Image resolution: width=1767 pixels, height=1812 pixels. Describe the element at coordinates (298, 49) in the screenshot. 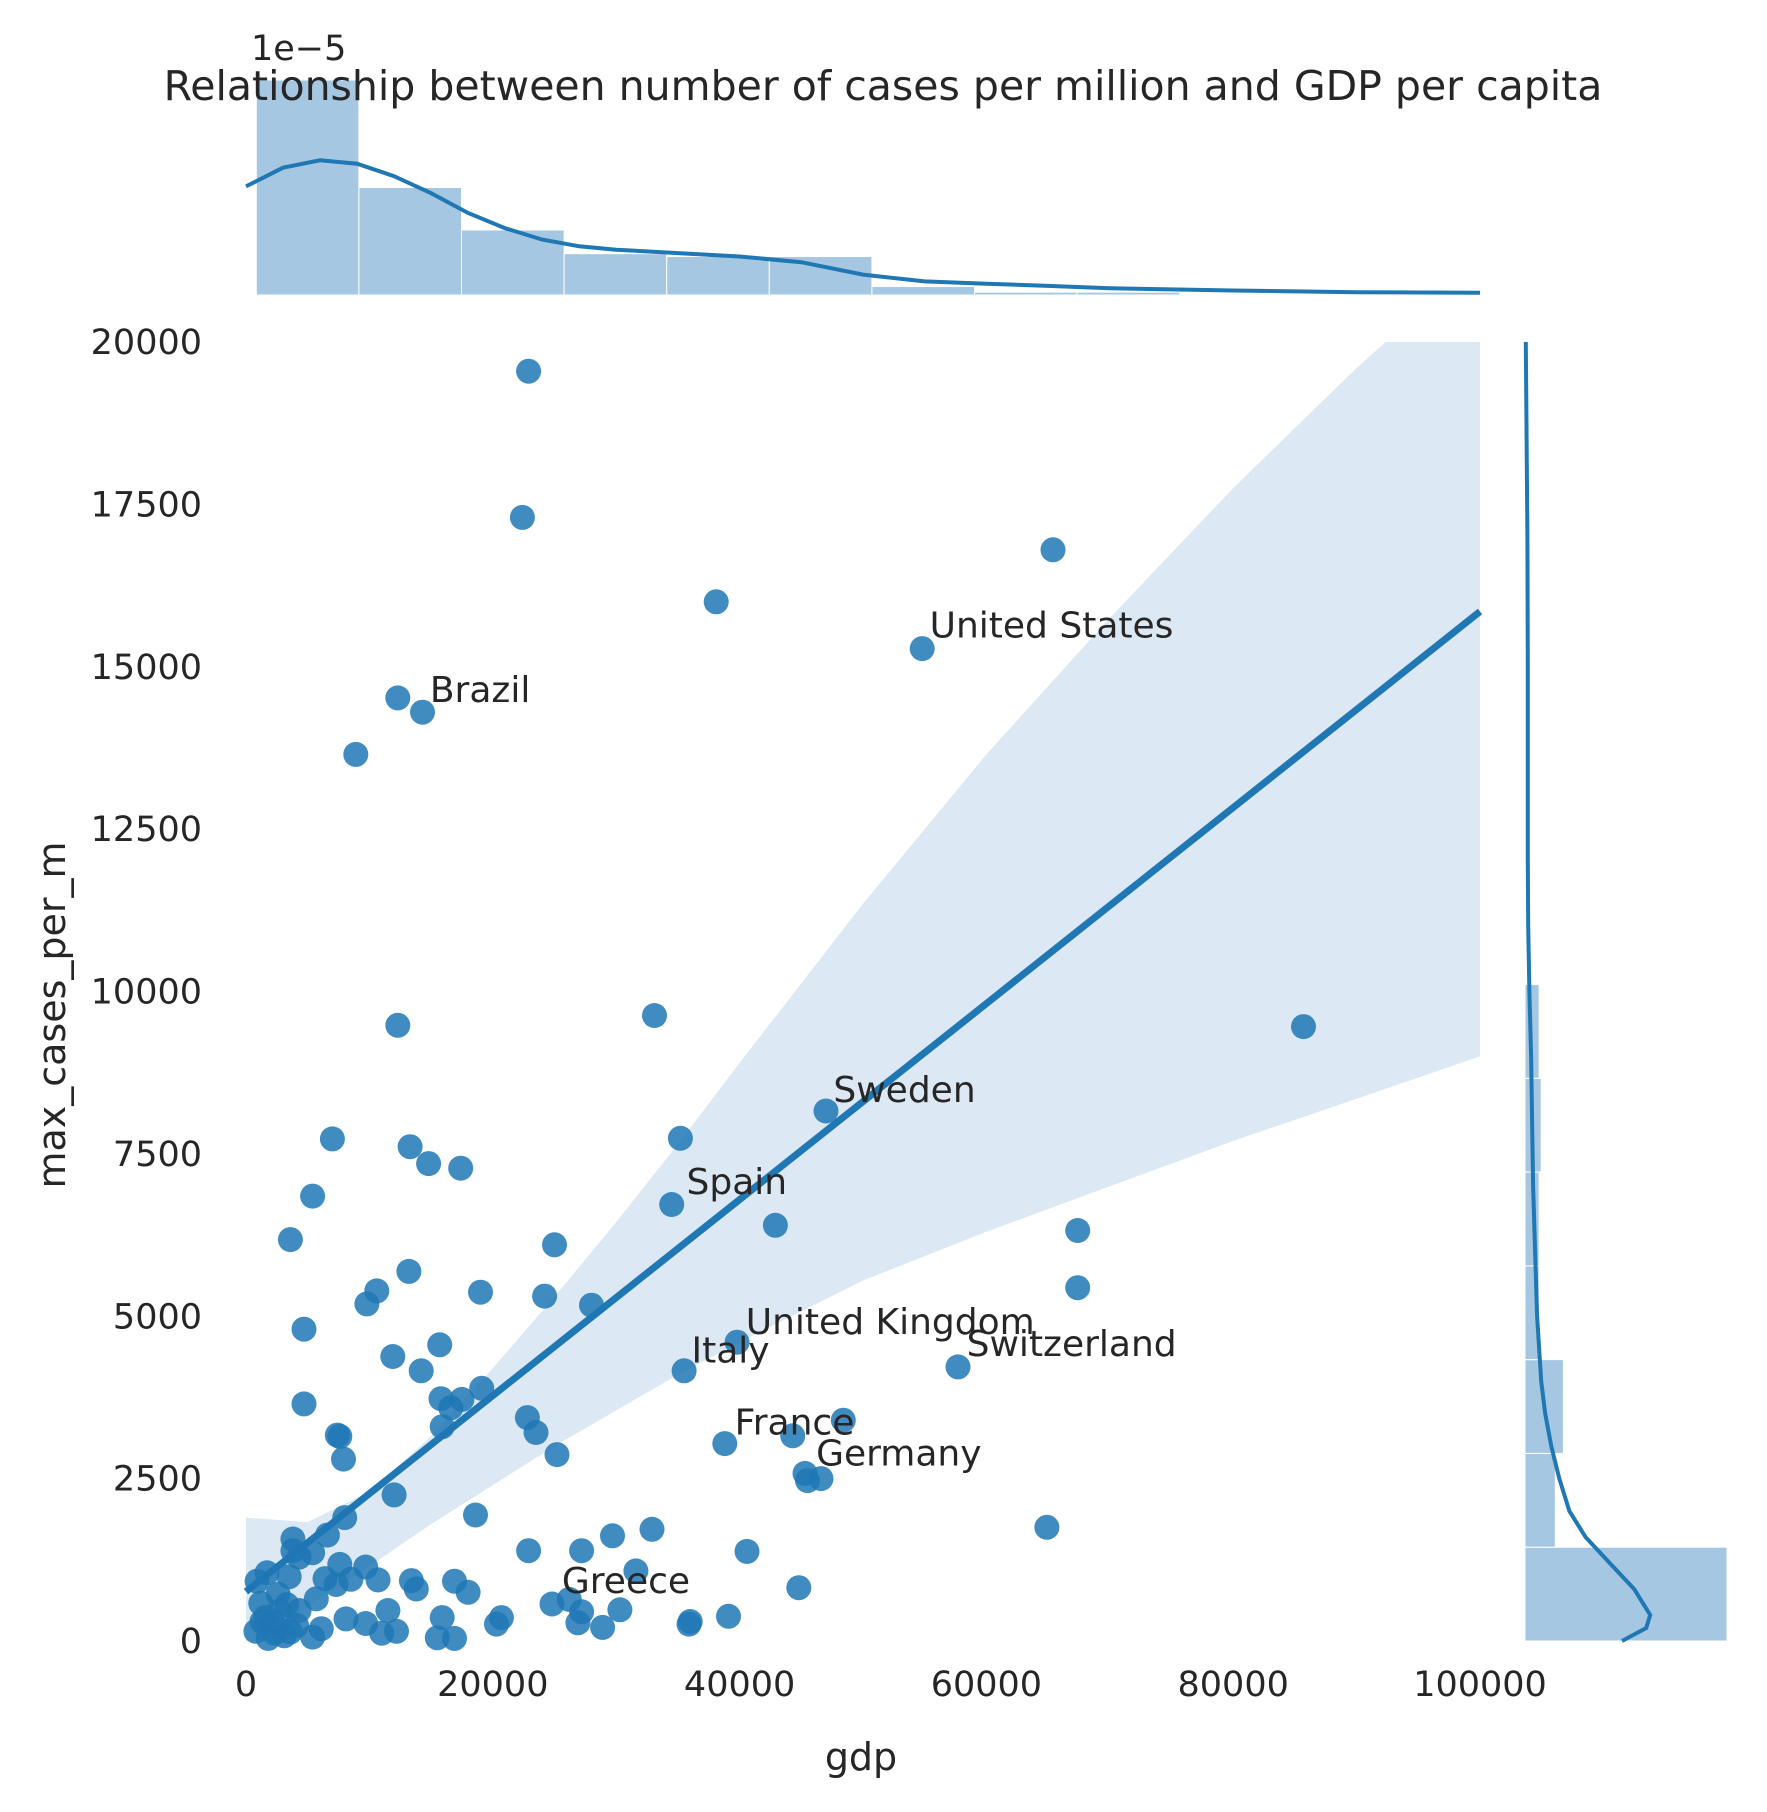

I see `marginal-offset-label: 1e−5` at that location.